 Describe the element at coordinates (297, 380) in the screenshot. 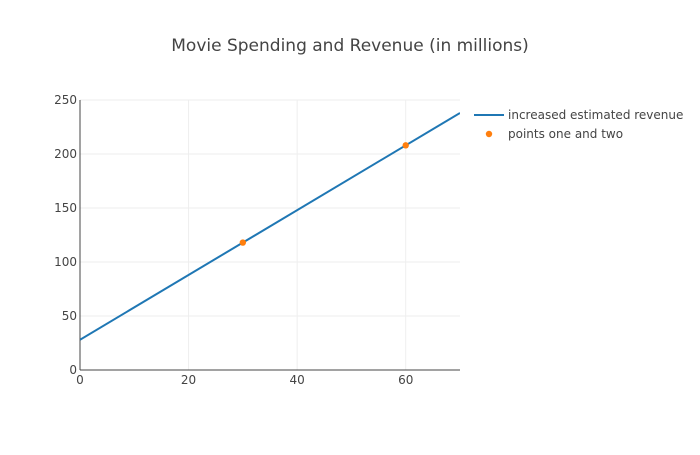

I see `x-tick-label: 40` at that location.